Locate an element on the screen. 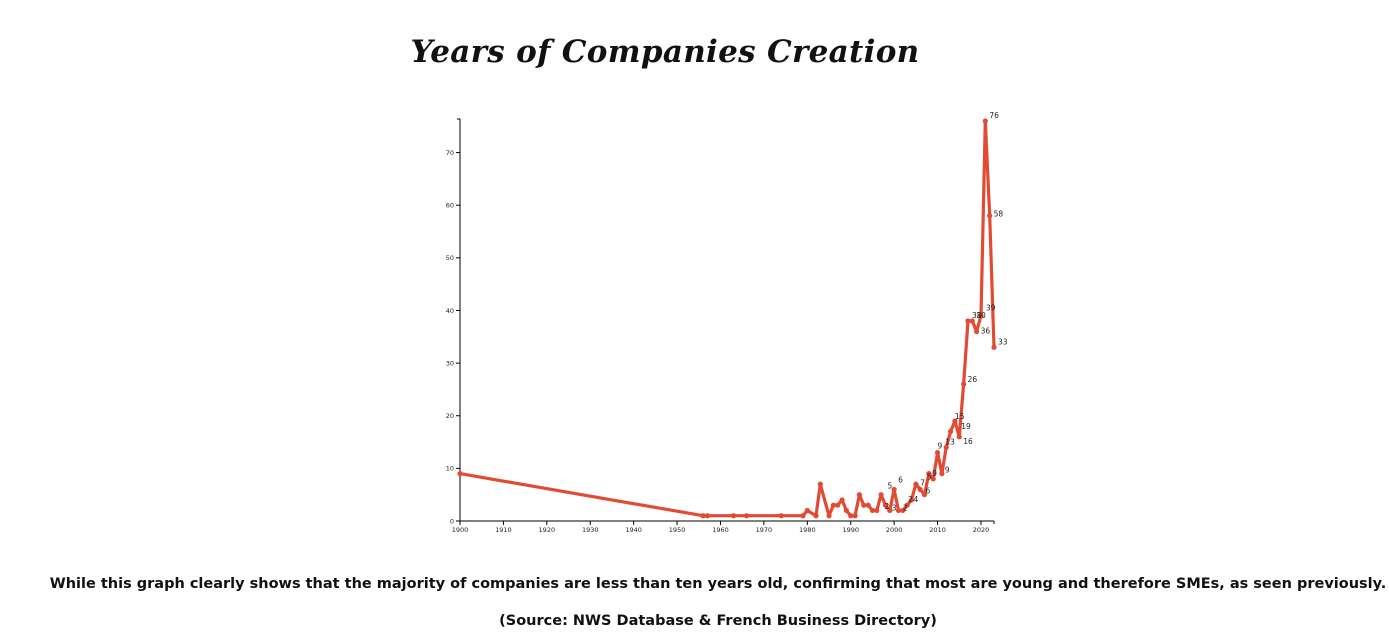  x-tick-label: 1980 is located at coordinates (807, 530).